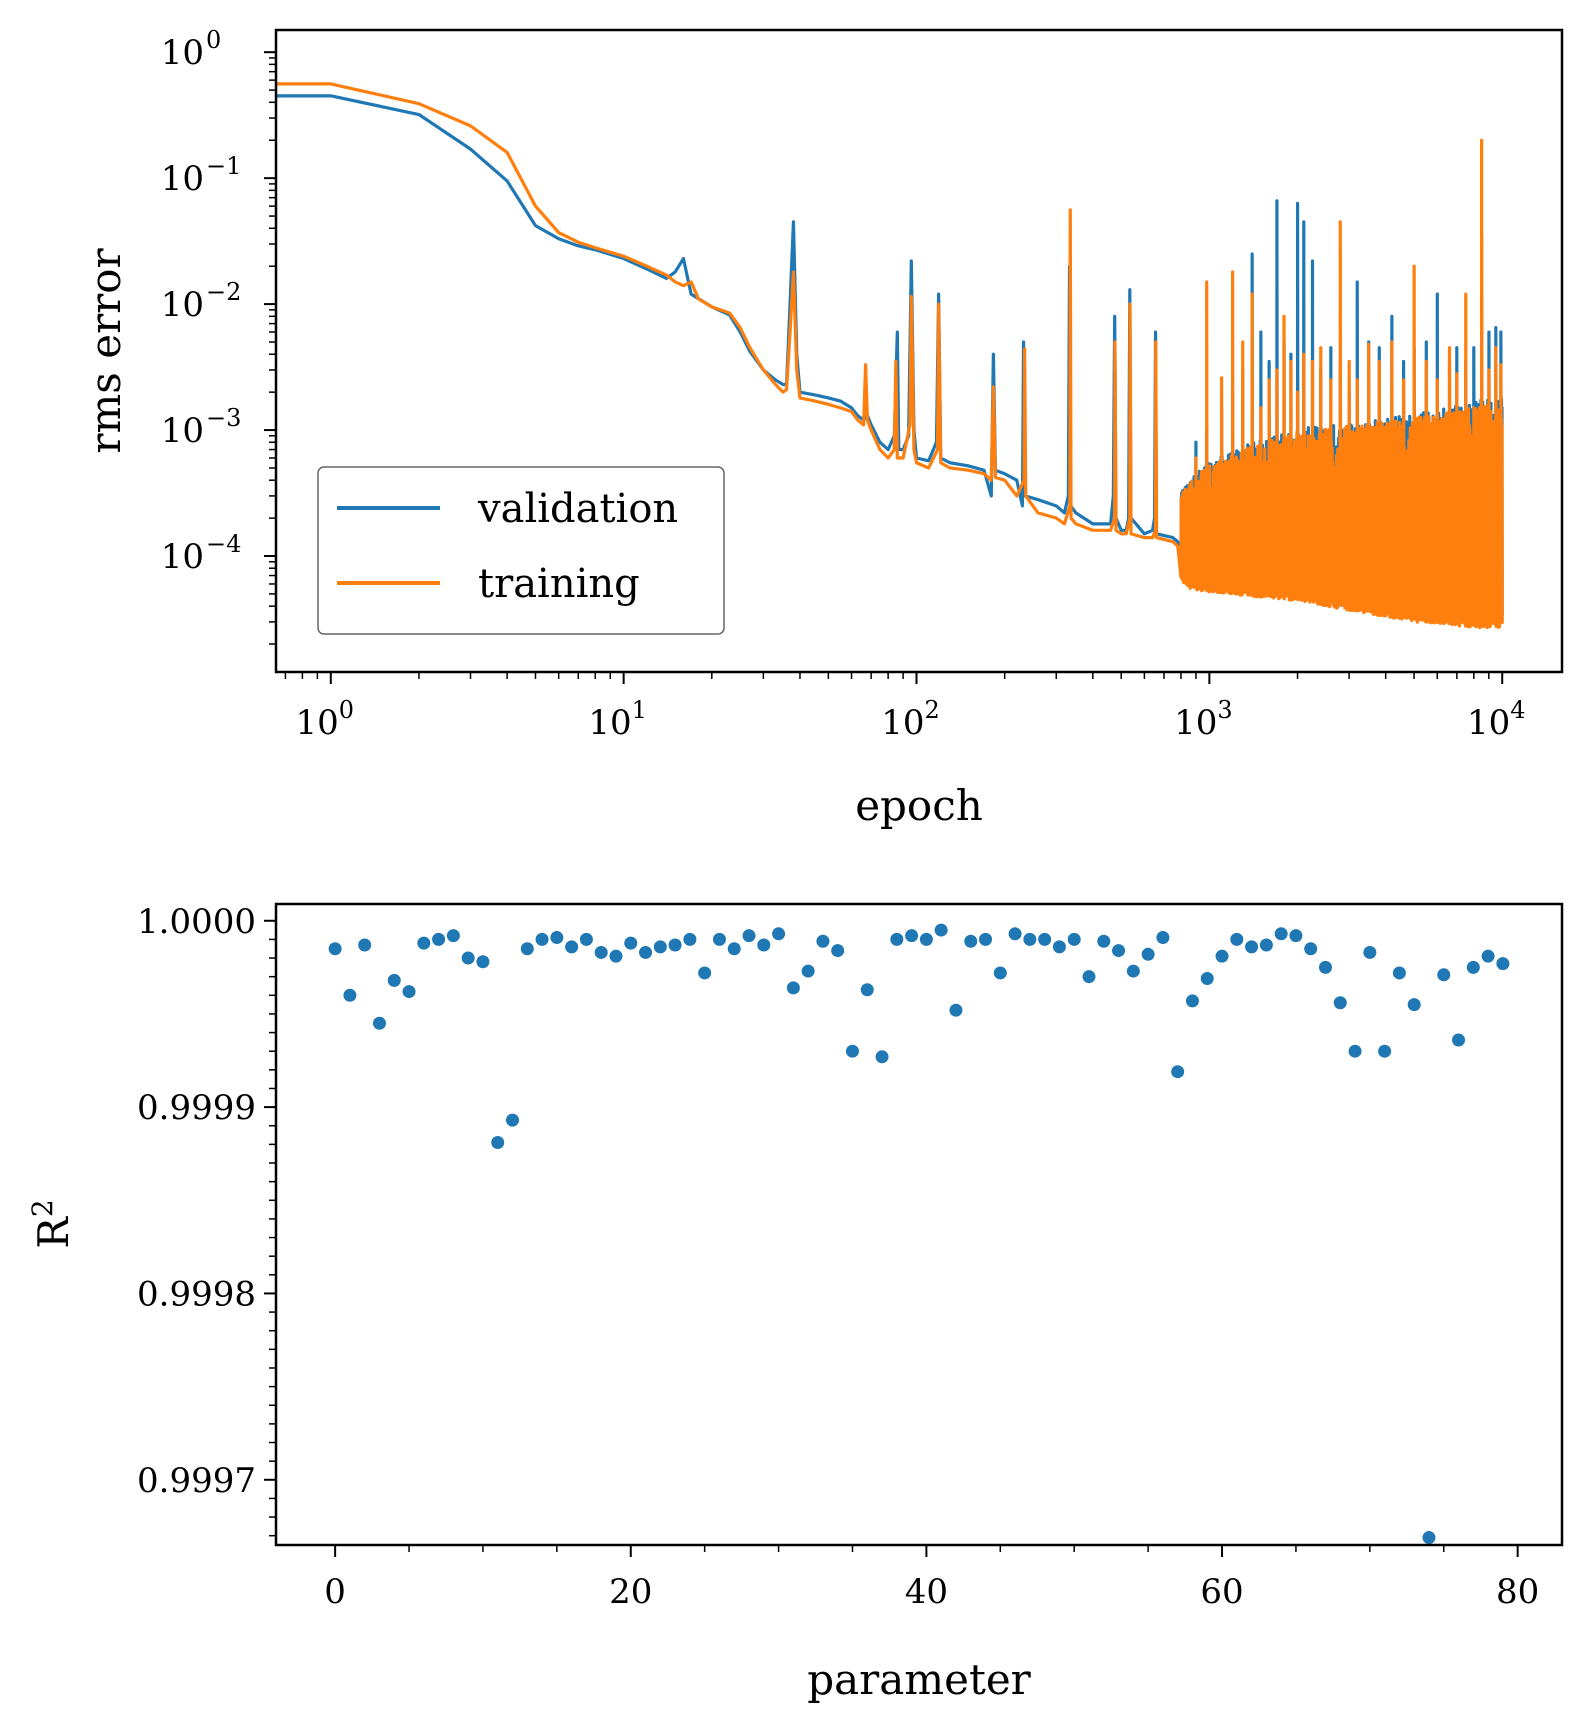 This screenshot has width=1587, height=1733. What do you see at coordinates (639, 710) in the screenshot?
I see `x-tick-exponent: 1` at bounding box center [639, 710].